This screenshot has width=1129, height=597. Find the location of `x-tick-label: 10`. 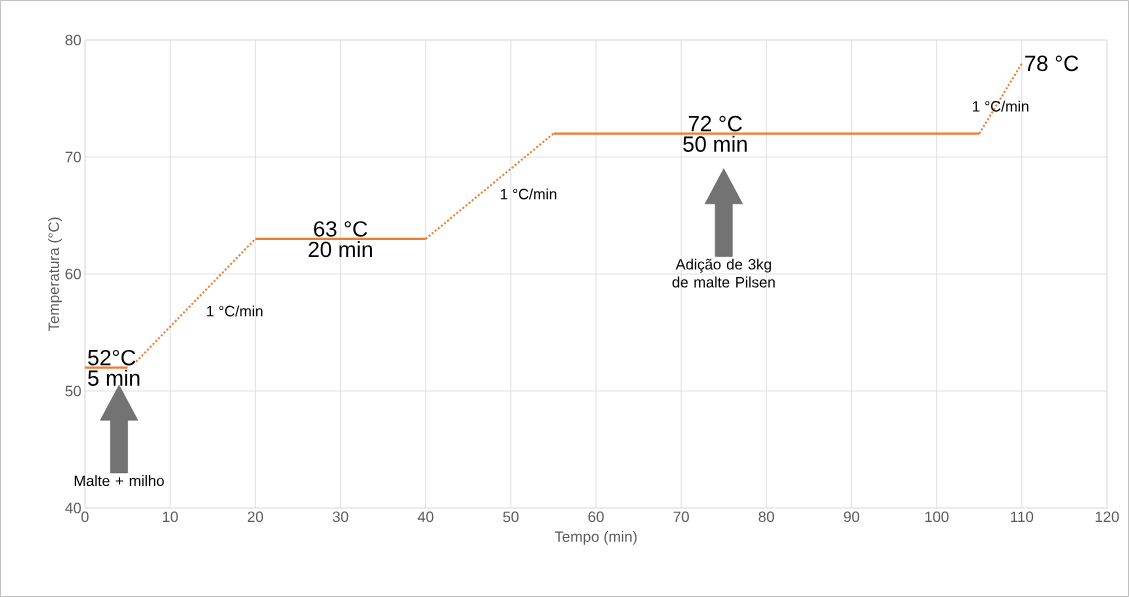

x-tick-label: 10 is located at coordinates (170, 517).